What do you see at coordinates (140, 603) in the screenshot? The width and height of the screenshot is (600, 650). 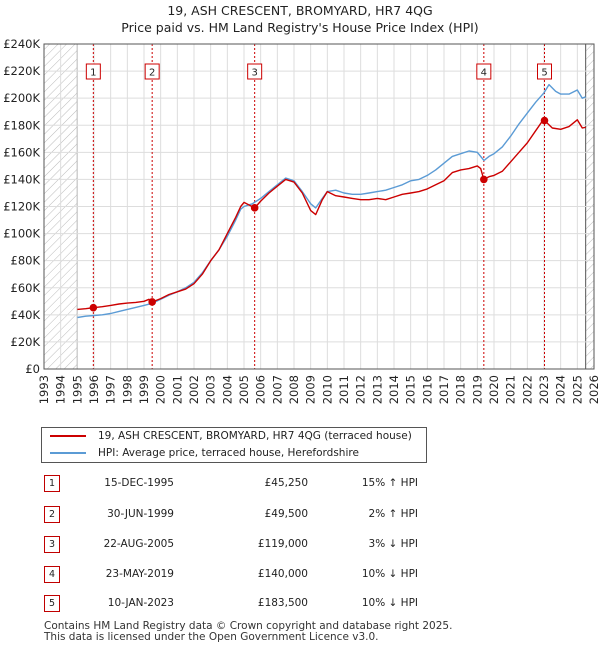 I see `sale-date: 10-JAN-2023` at bounding box center [140, 603].